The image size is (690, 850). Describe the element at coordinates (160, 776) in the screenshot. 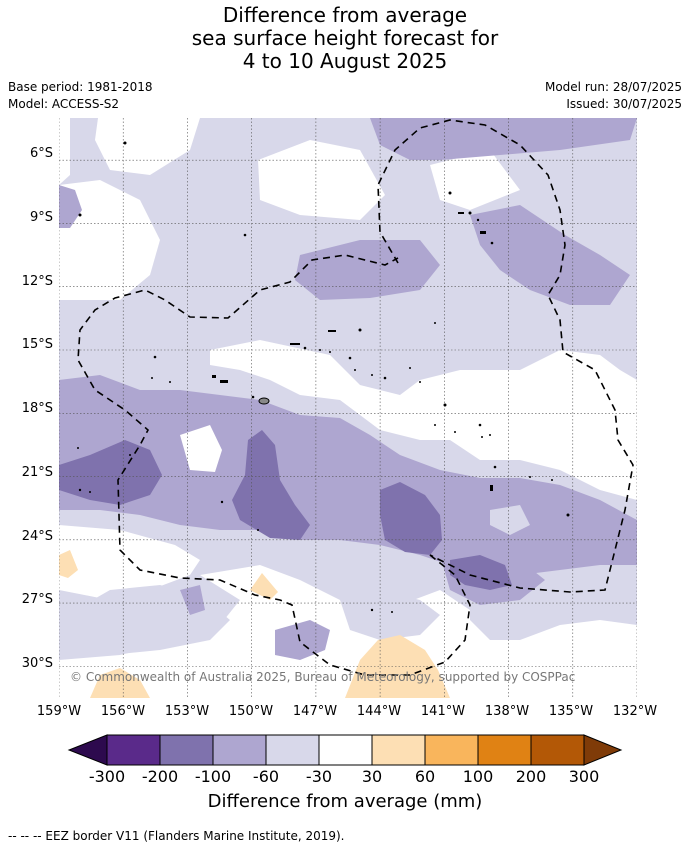

I see `colorbar-tick: -200` at that location.